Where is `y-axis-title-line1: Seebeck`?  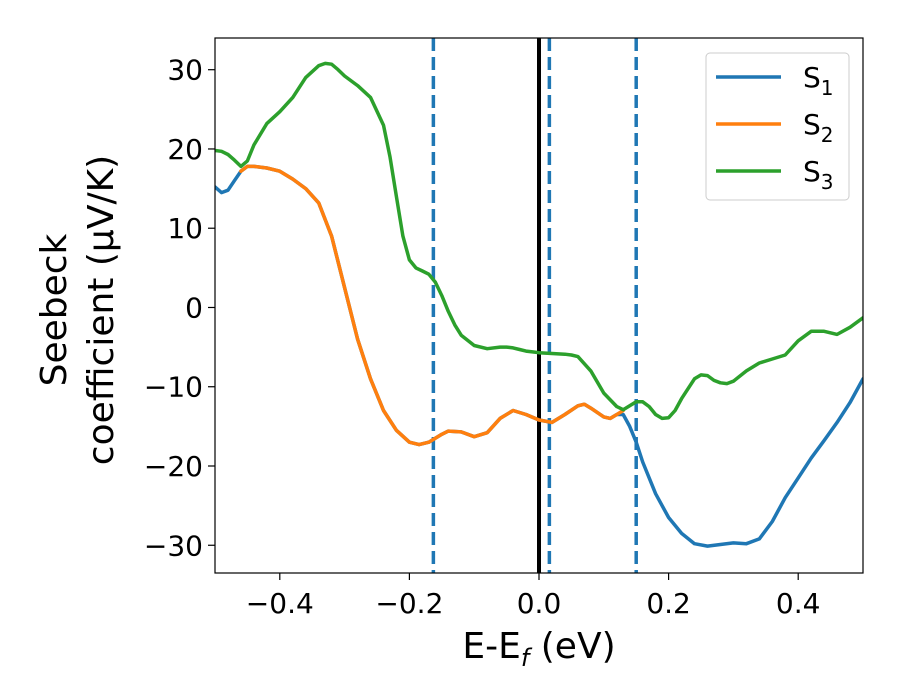
y-axis-title-line1: Seebeck is located at coordinates (54, 309).